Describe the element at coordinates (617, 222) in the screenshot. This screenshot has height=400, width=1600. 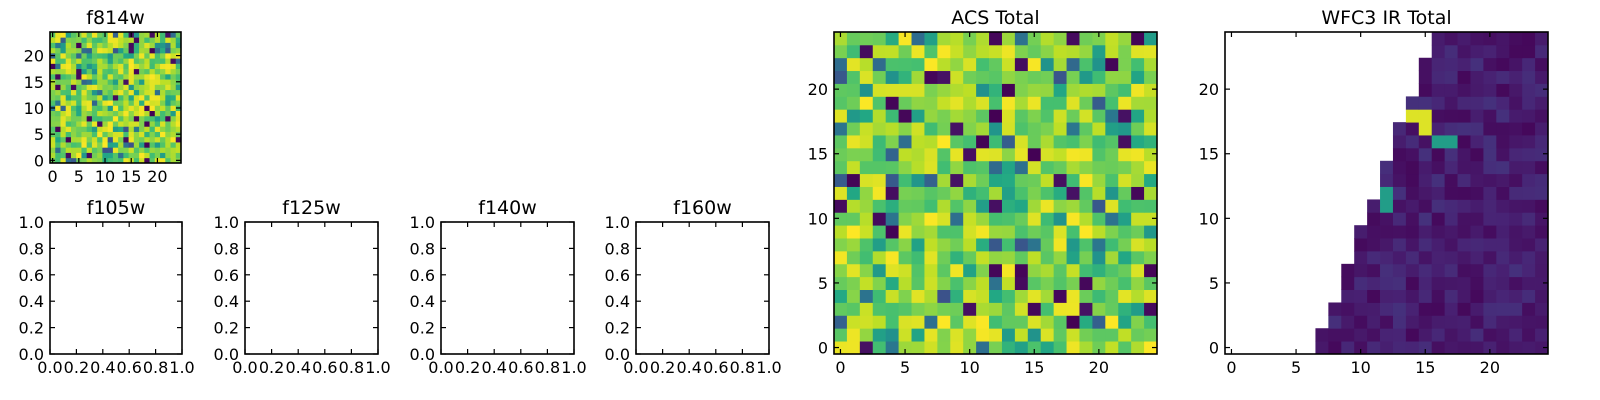
I see `y-tick-label: 1.0` at that location.